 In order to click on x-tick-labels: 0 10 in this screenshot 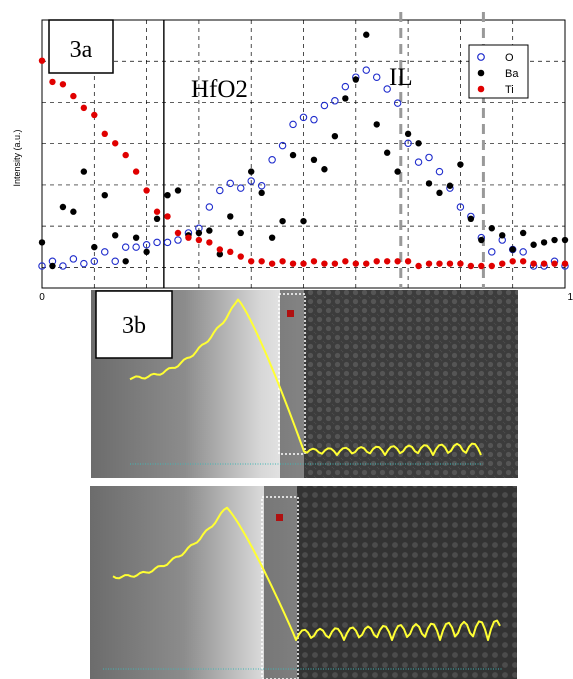, I will do `click(306, 297)`.